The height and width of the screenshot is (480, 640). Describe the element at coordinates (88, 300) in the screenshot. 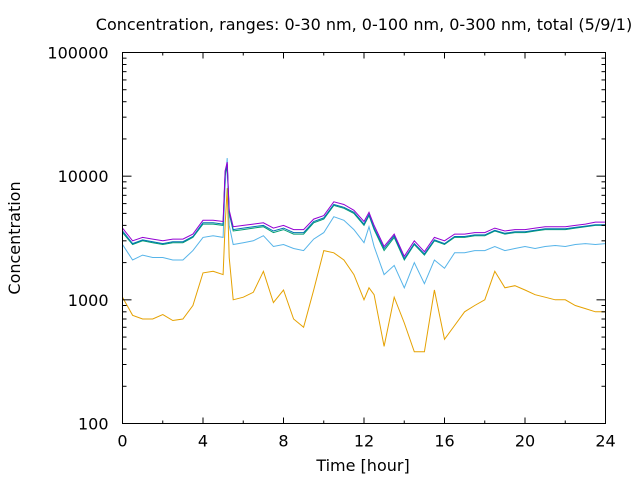

I see `y-tick-label: 1000` at that location.